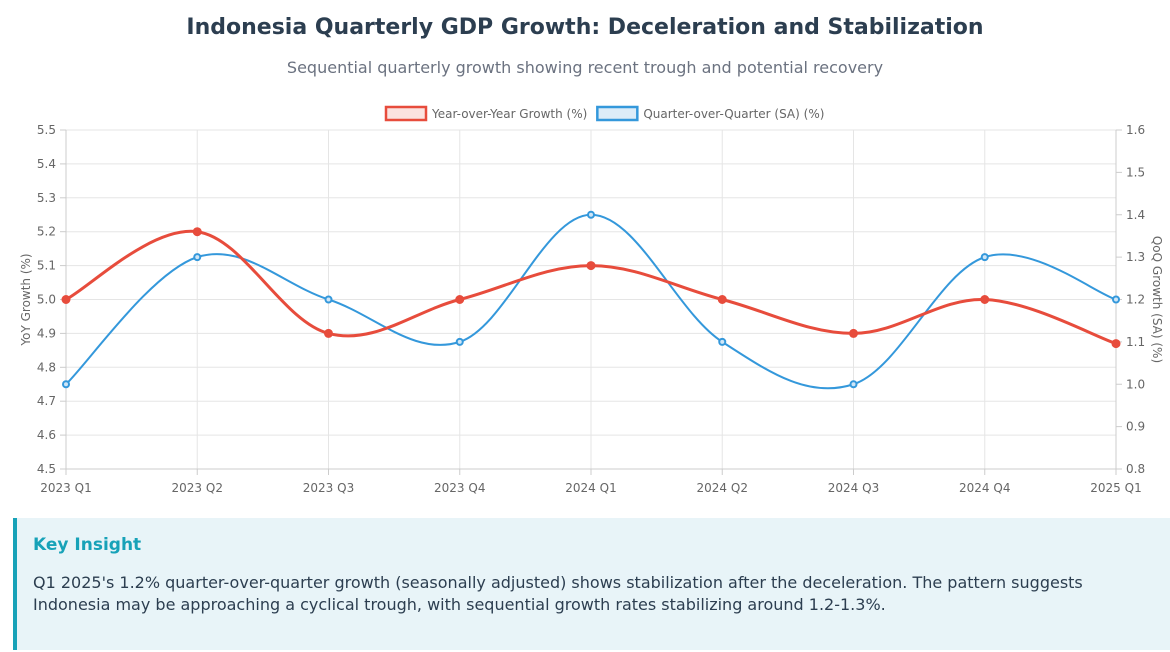 The image size is (1170, 652). What do you see at coordinates (853, 488) in the screenshot?
I see `x-tick-label: 2024 Q3` at bounding box center [853, 488].